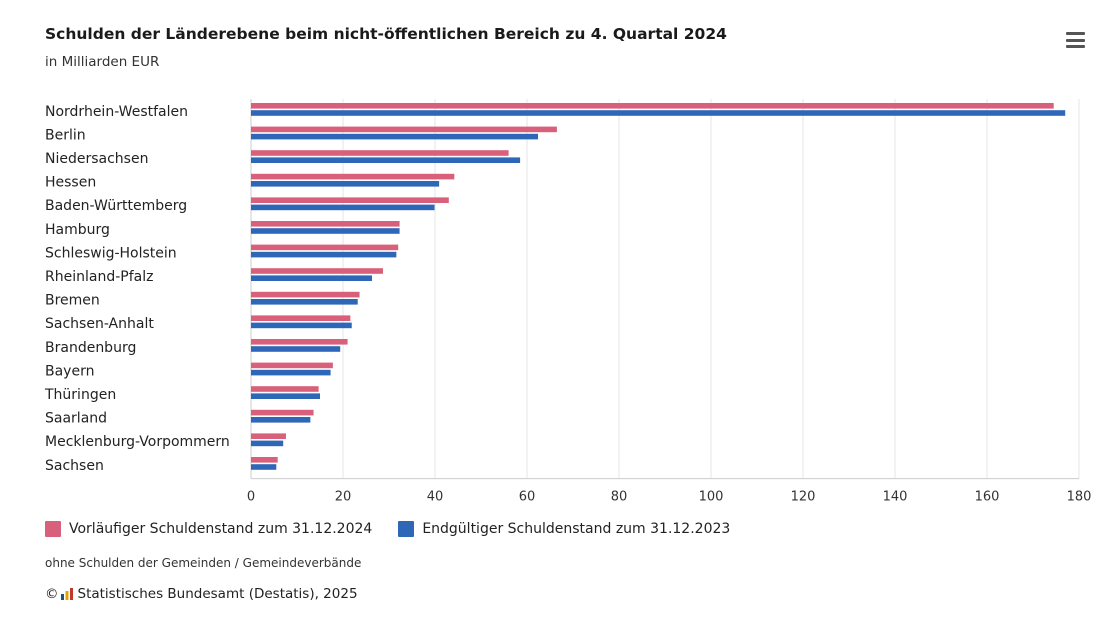 The image size is (1104, 622). I want to click on x-tick-label: 20, so click(343, 497).